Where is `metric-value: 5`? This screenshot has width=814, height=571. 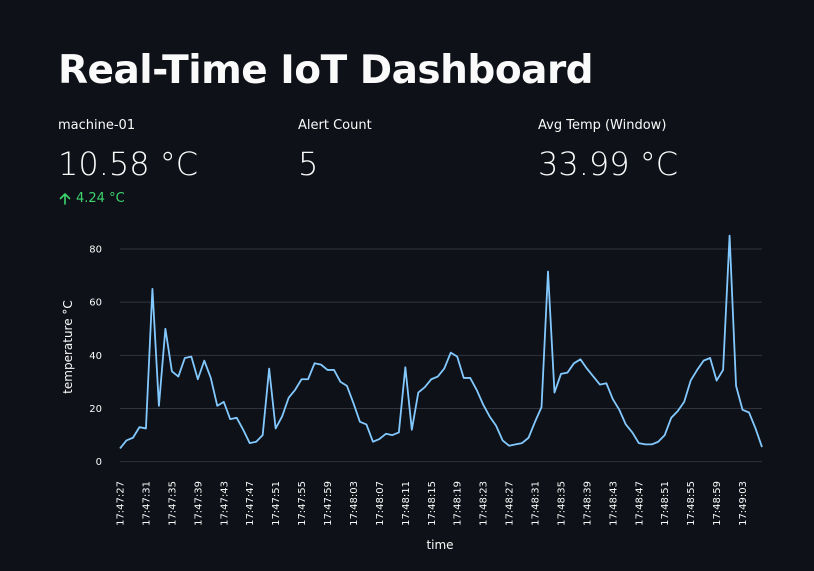 metric-value: 5 is located at coordinates (308, 164).